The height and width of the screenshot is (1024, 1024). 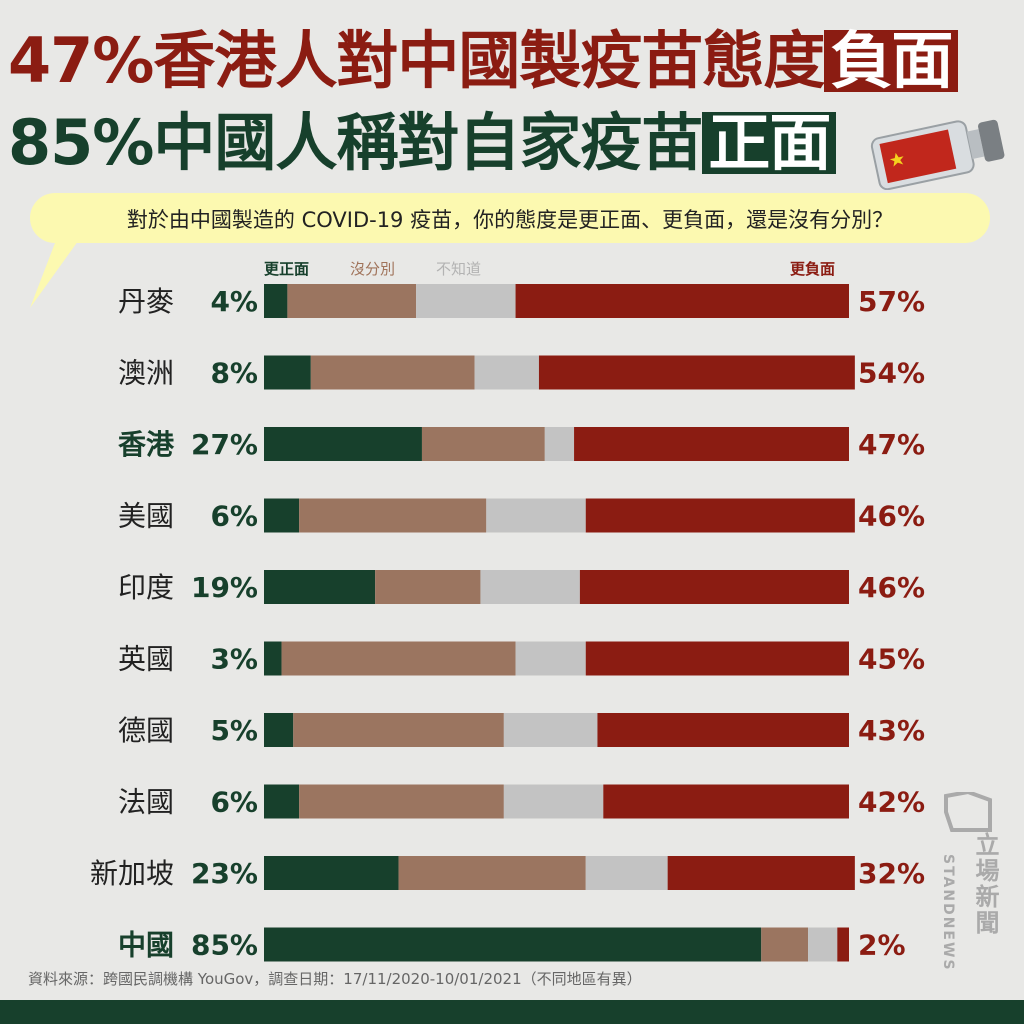 I want to click on title-line-1-text: 47%香港人對中國製疫苗態度, so click(x=416, y=60).